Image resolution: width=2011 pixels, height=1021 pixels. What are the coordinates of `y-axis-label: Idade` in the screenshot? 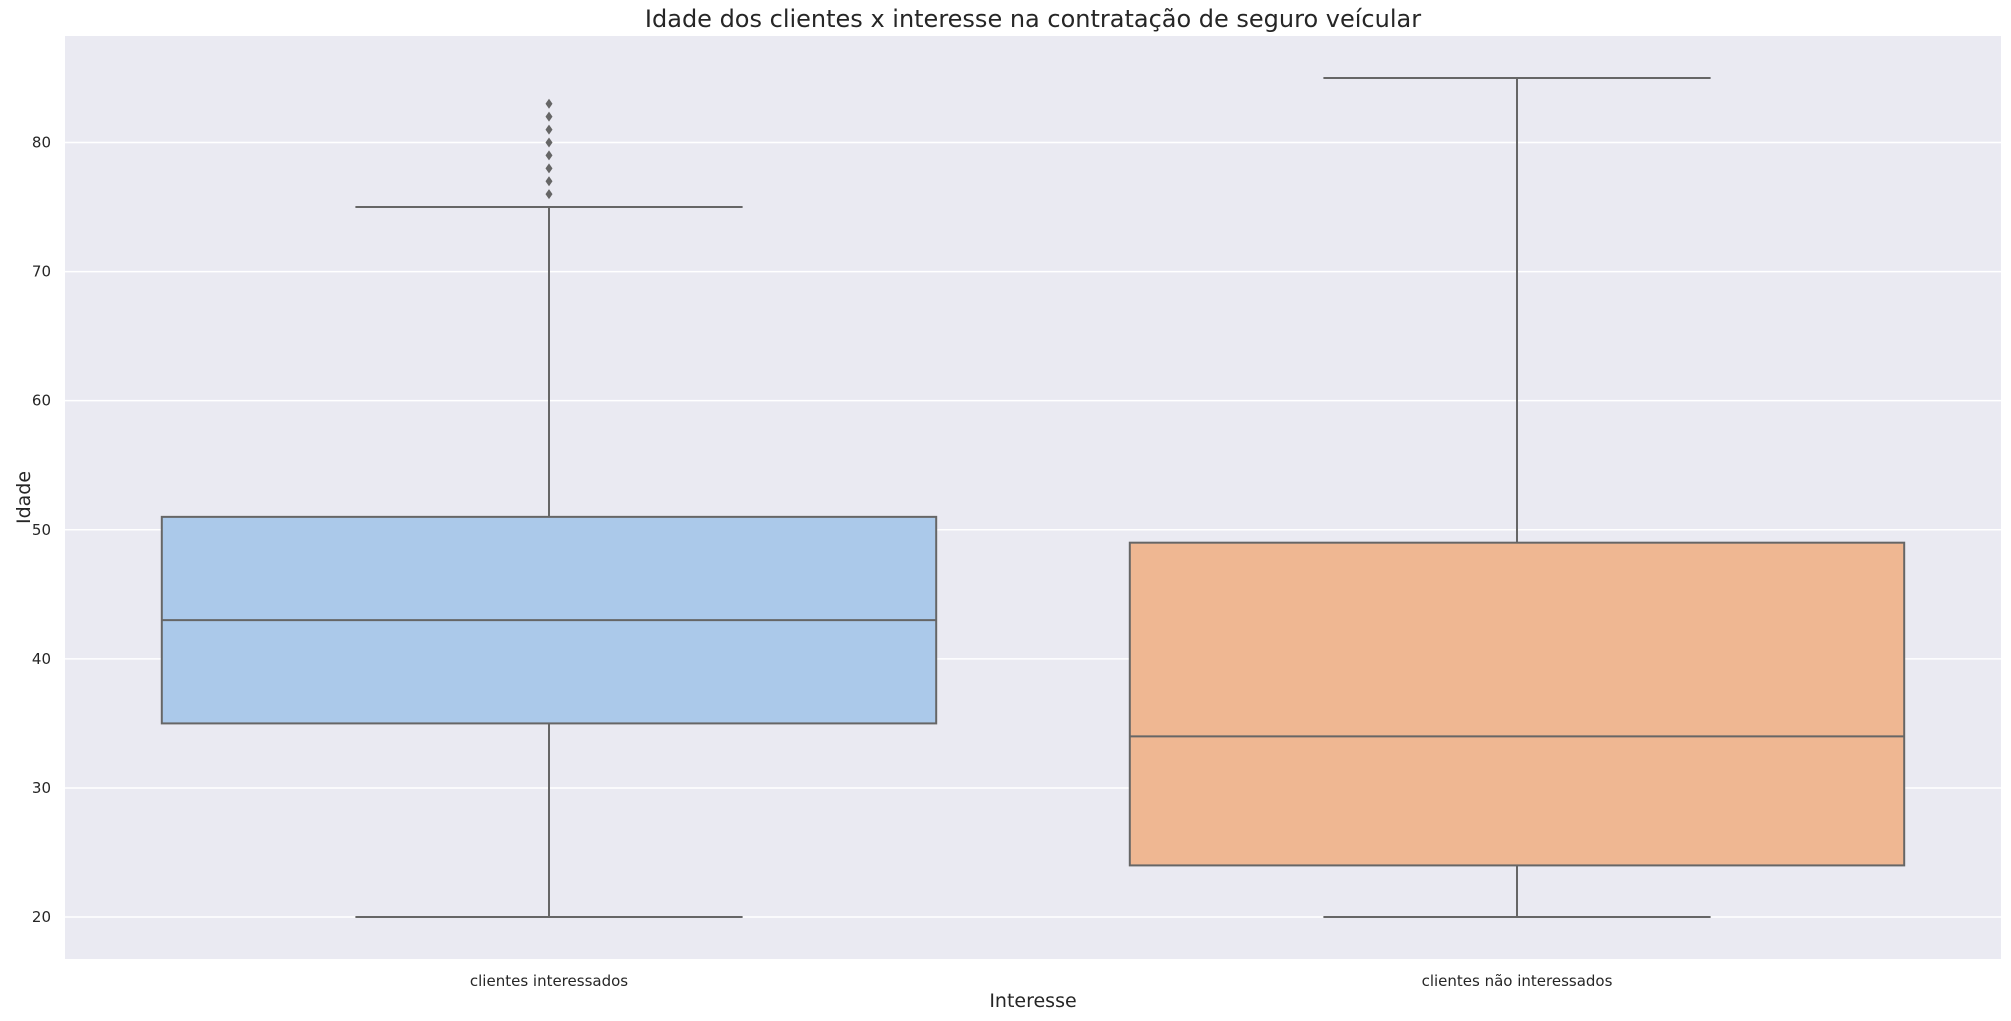 It's located at (24, 497).